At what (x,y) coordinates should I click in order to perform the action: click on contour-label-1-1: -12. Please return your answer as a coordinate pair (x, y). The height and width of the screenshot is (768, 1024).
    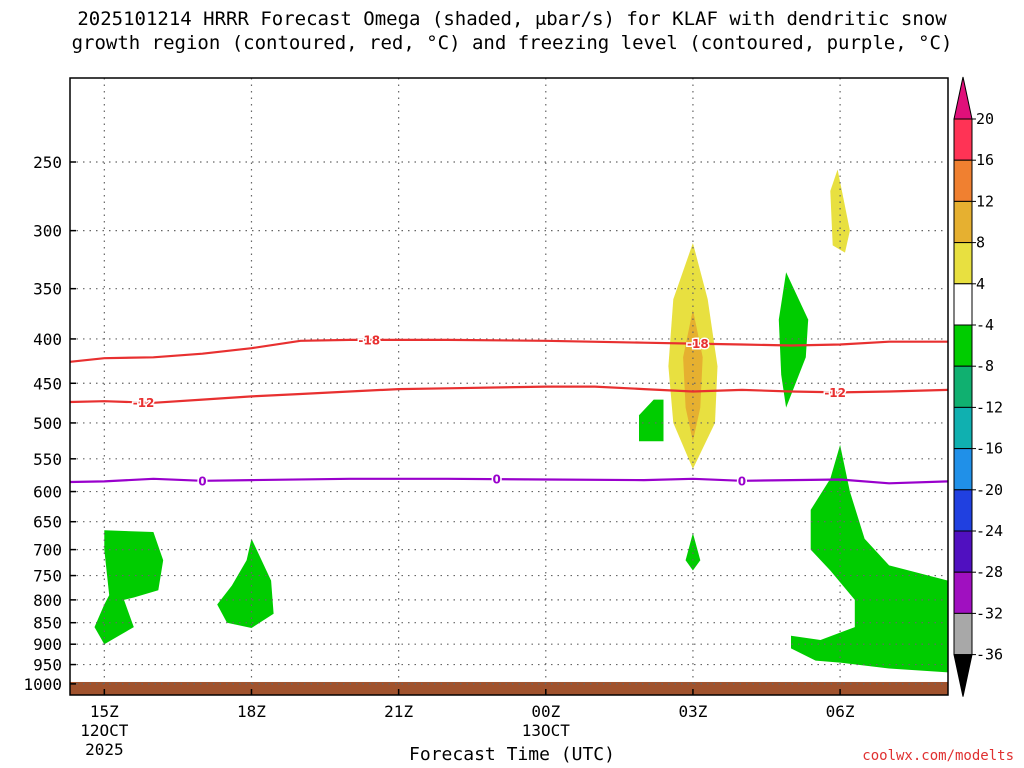
    Looking at the image, I should click on (835, 393).